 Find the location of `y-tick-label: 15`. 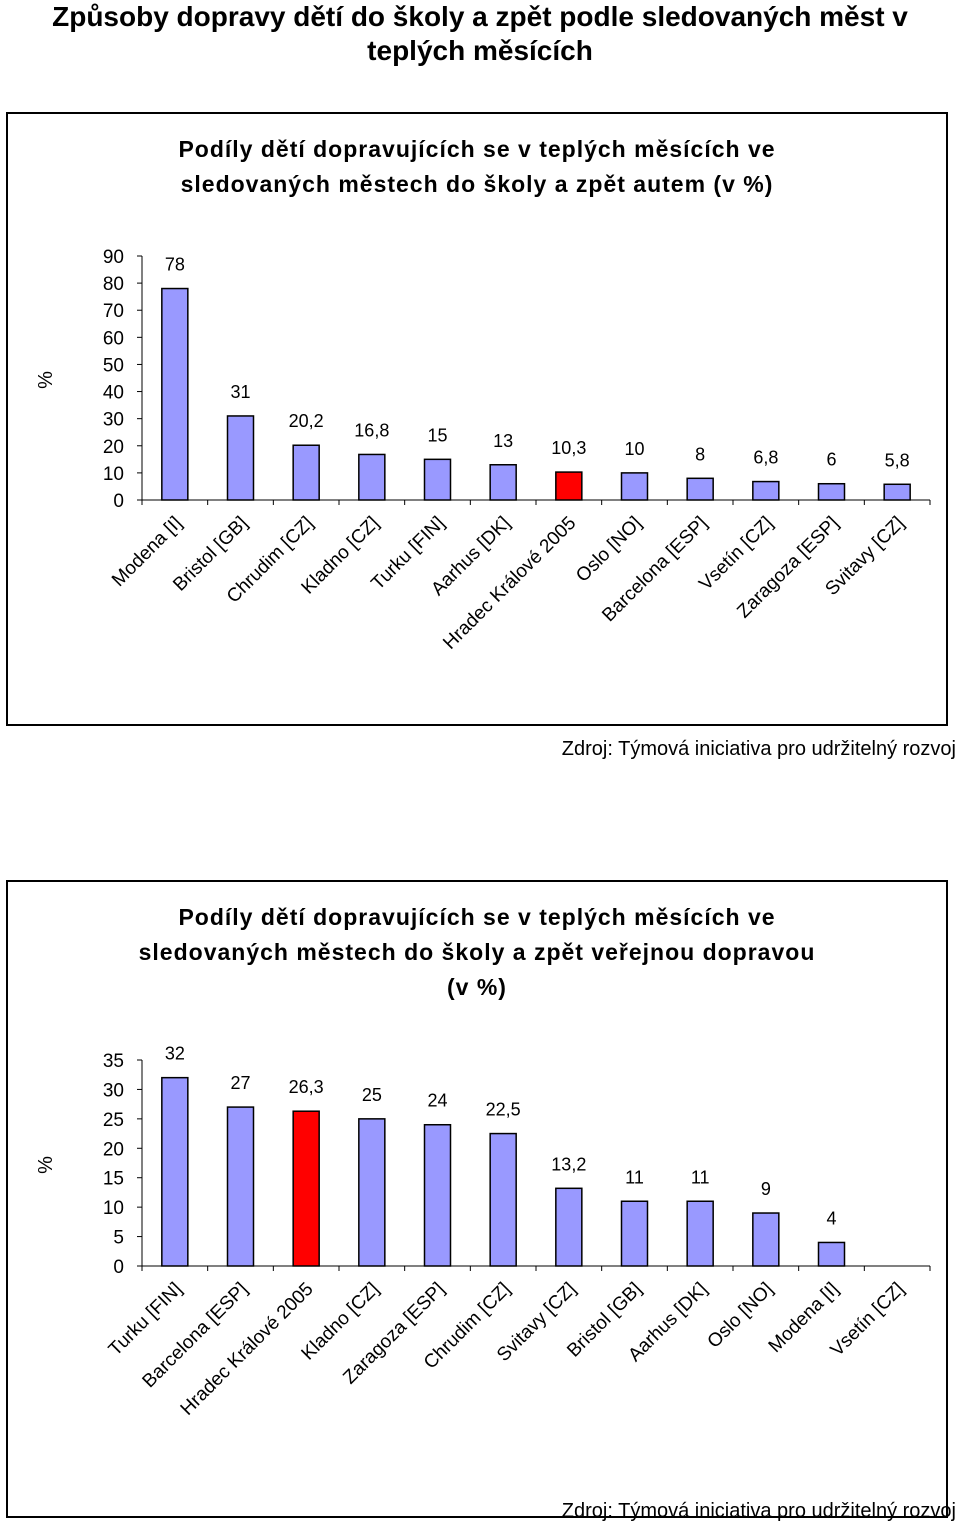

y-tick-label: 15 is located at coordinates (113, 1179).